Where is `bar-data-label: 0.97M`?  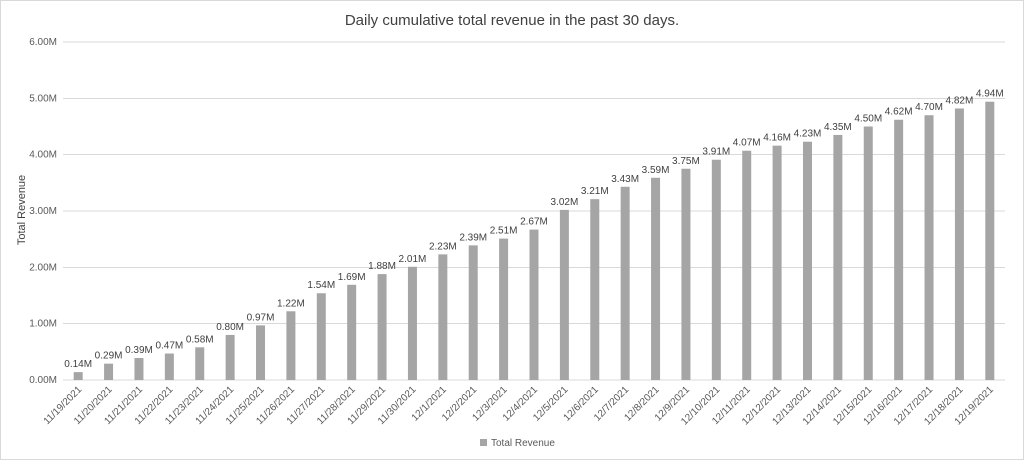
bar-data-label: 0.97M is located at coordinates (261, 317).